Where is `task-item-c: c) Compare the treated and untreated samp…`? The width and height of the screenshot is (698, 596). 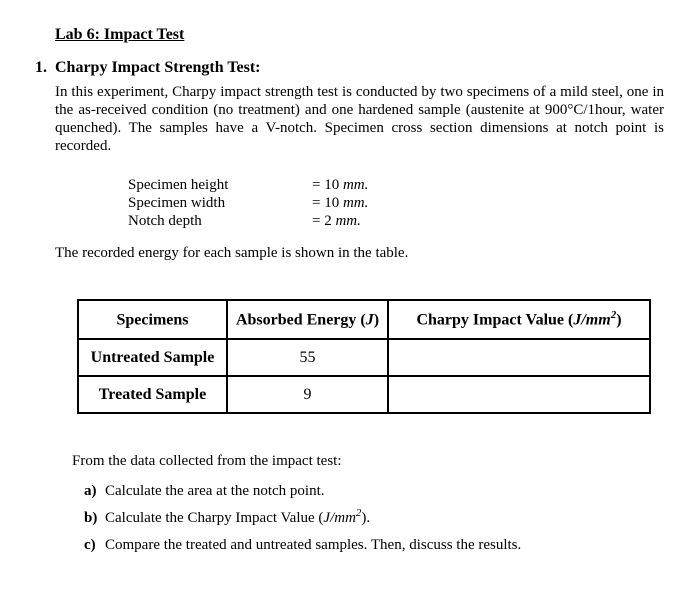
task-item-c: c) Compare the treated and untreated samp… is located at coordinates (302, 542).